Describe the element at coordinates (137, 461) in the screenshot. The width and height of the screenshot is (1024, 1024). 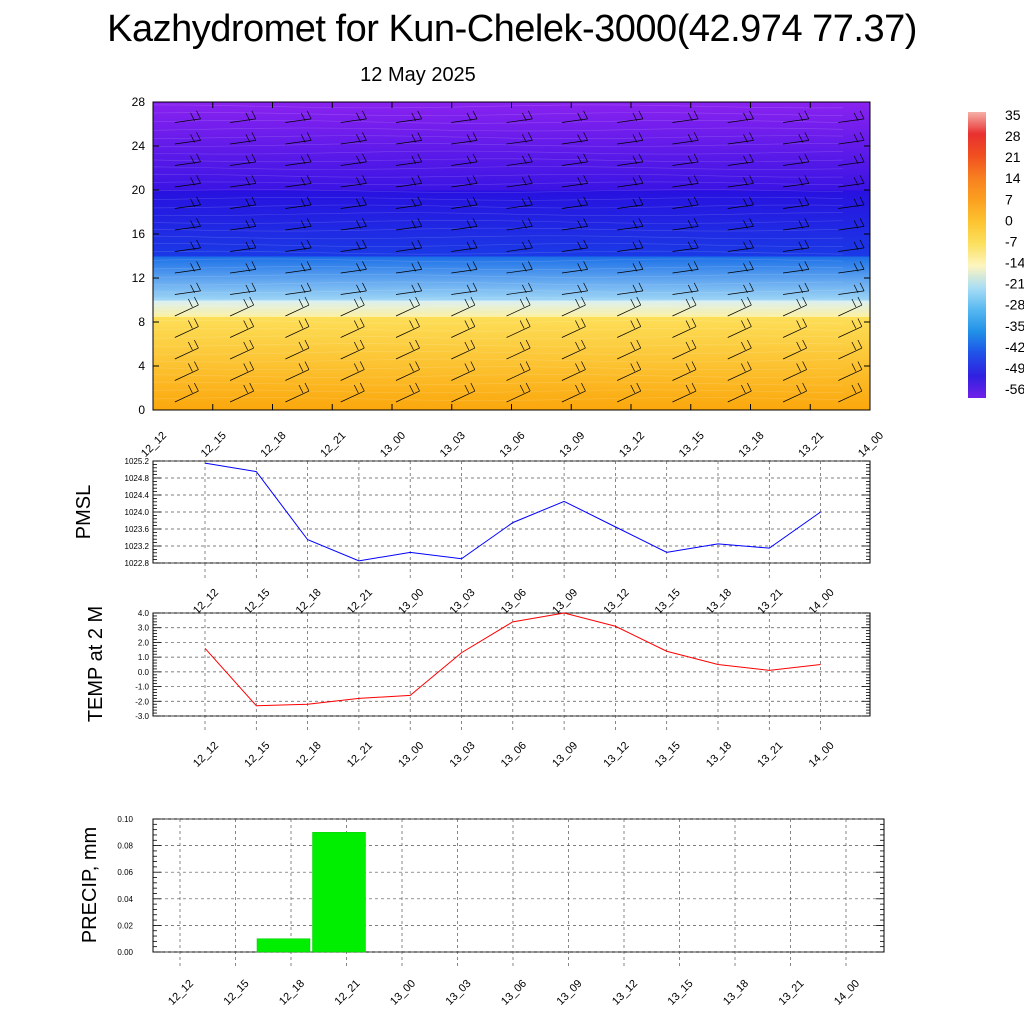
I see `pmsl-ytick-0: 1025.2` at that location.